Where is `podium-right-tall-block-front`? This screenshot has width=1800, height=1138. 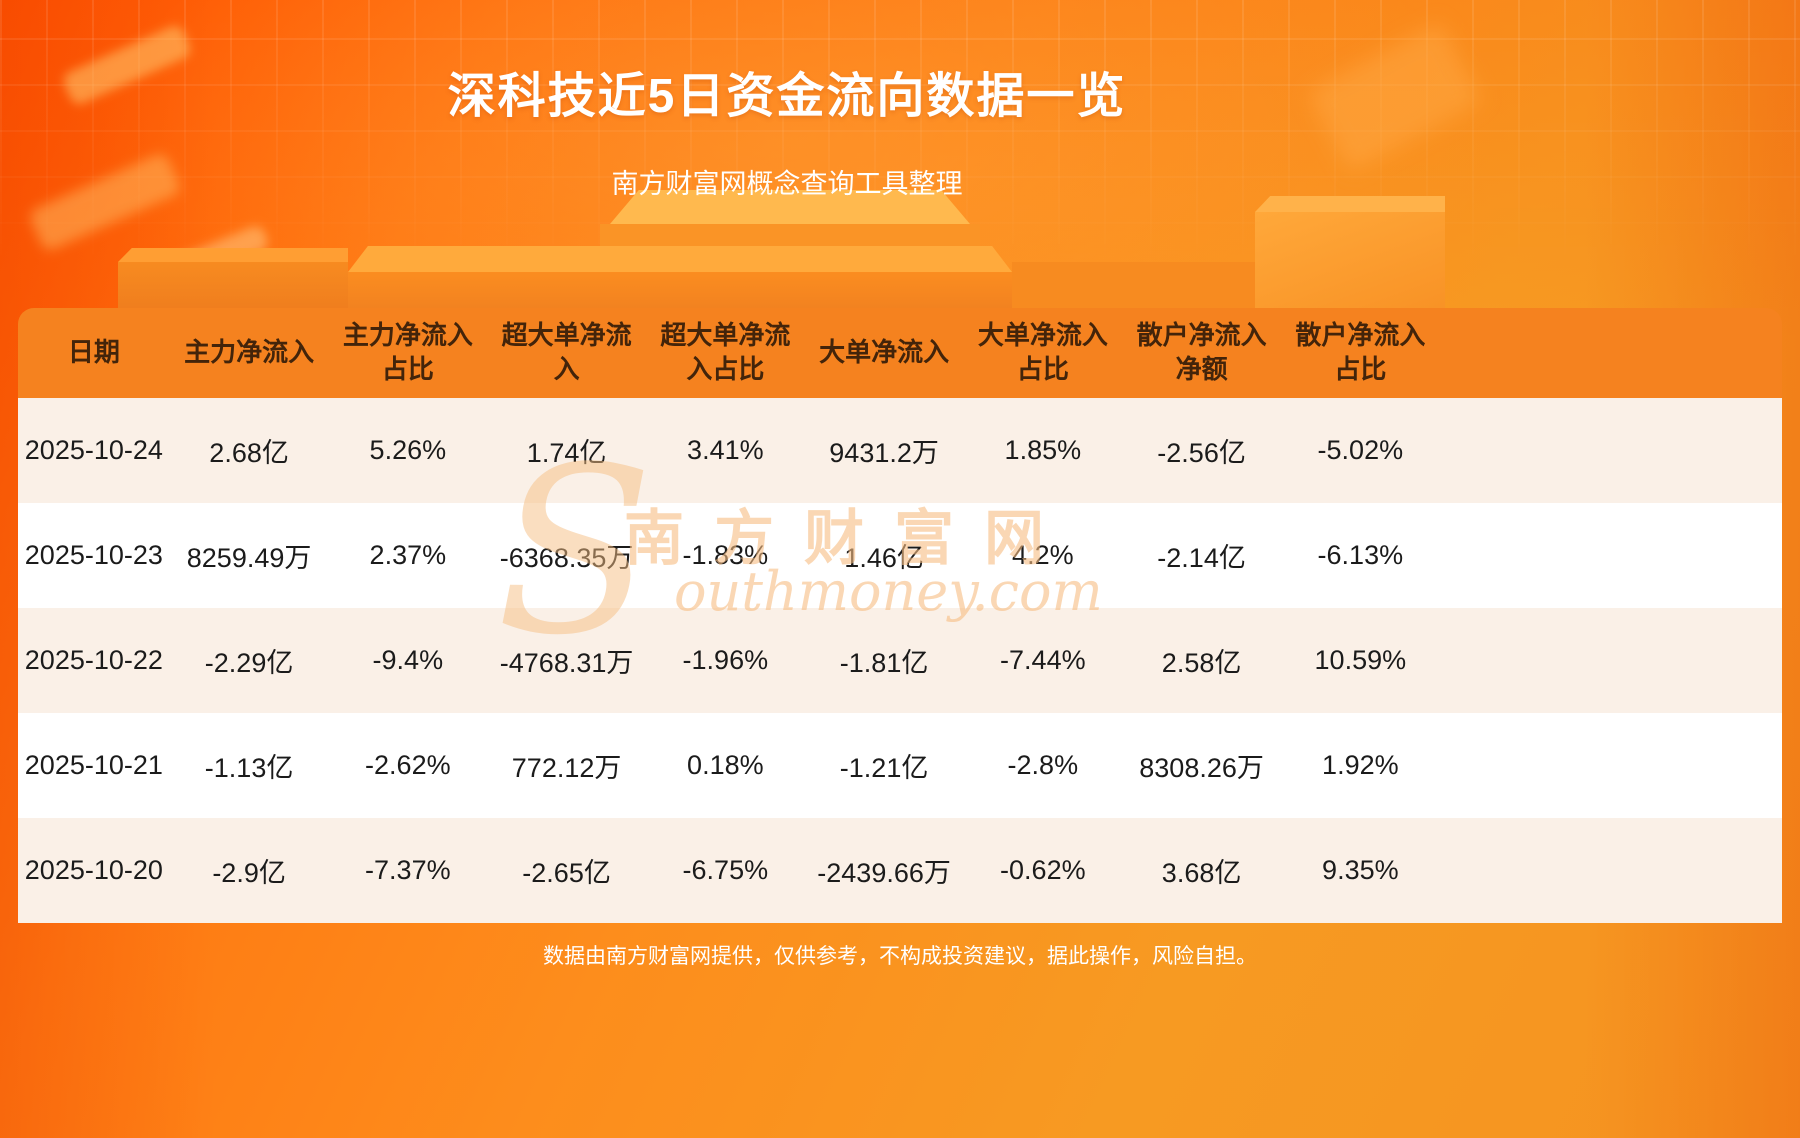 podium-right-tall-block-front is located at coordinates (1350, 262).